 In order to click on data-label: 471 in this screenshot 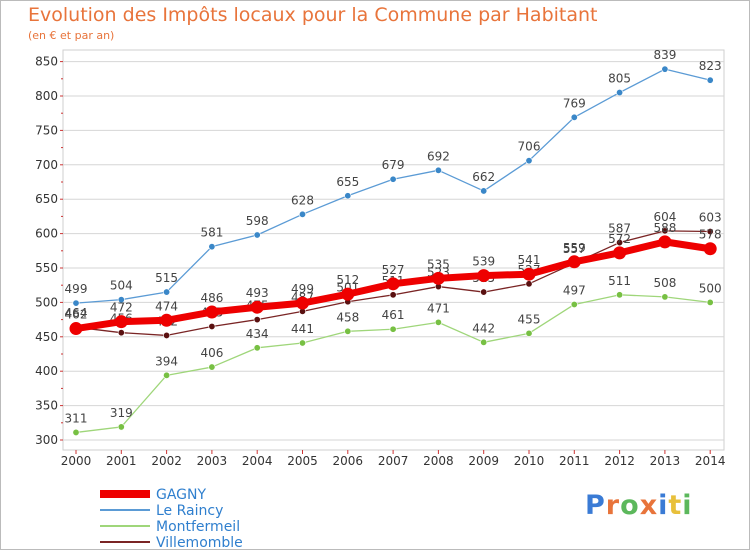, I will do `click(438, 308)`.